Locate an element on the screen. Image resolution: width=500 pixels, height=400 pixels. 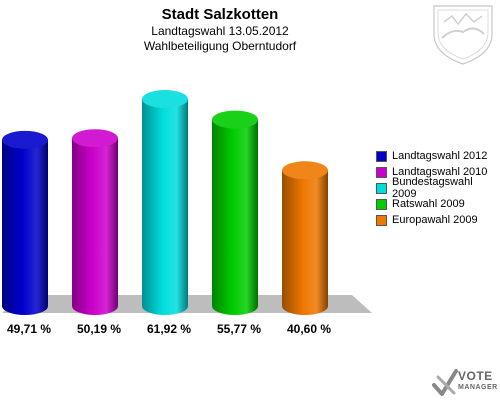
legend-label: Ratswahl 2009 is located at coordinates (428, 204).